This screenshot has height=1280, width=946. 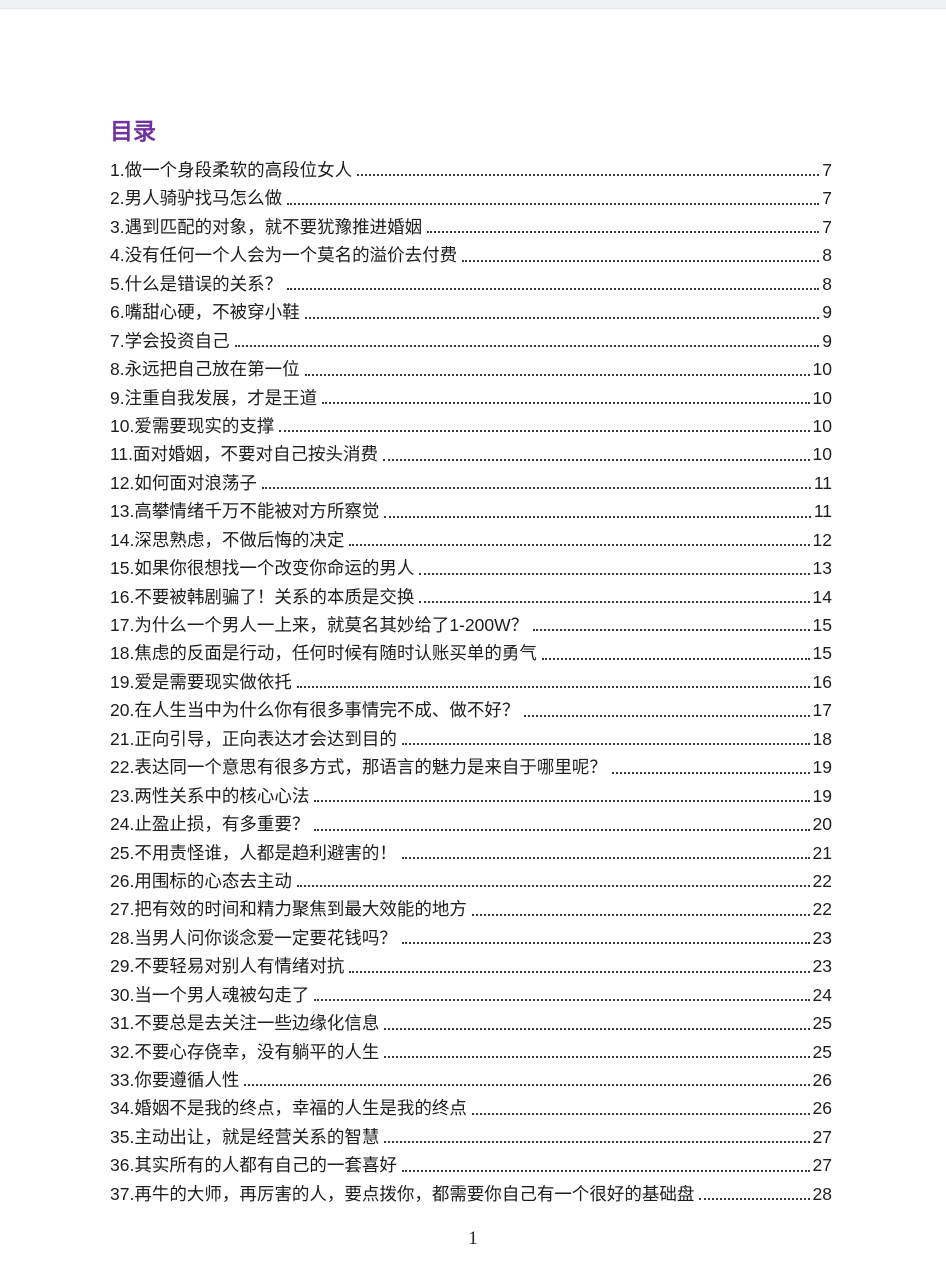 I want to click on toc-entry: 4.没有任何一个人会为一个莫名的溢价去付费 8, so click(x=471, y=255).